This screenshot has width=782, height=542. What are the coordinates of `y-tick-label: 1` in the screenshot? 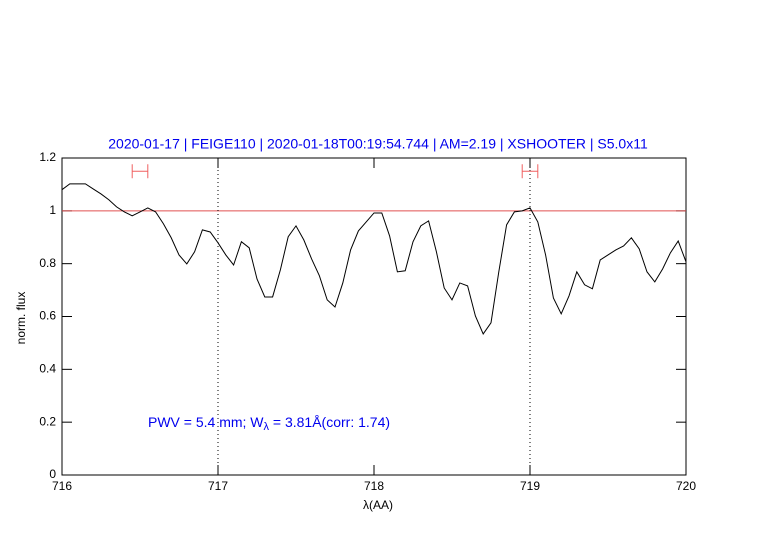 It's located at (52, 210).